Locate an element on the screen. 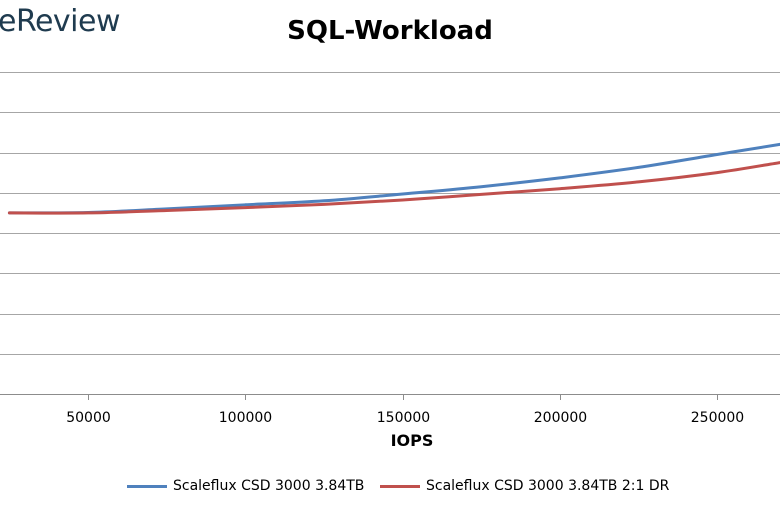  legend-item-series-2: Scaleflux CSD 3000 3.84TB 2:1 DR is located at coordinates (524, 486).